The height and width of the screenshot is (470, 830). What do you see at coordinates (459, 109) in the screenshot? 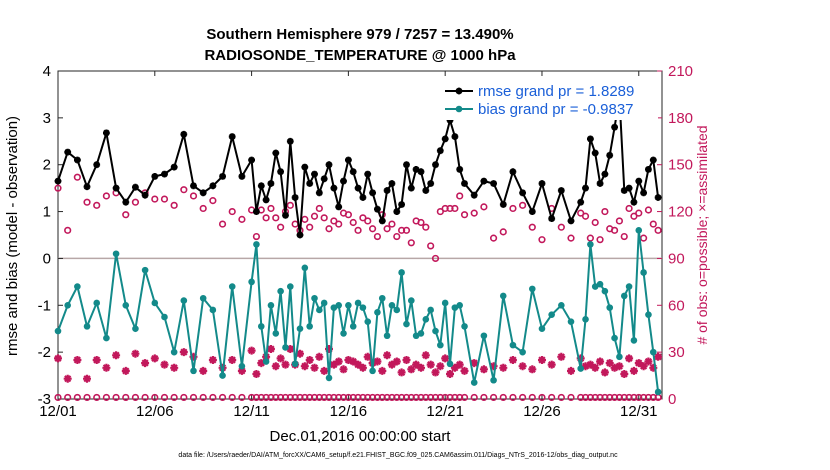
I see `legend-bias-swatch-marker` at bounding box center [459, 109].